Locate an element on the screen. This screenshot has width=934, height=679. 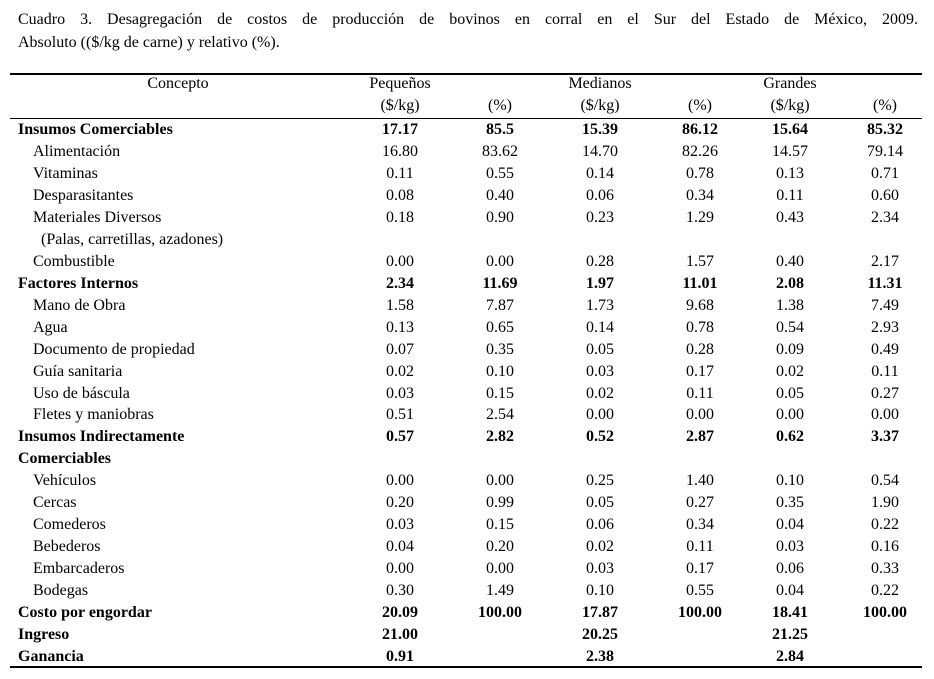
table-cell: 0.65 is located at coordinates (500, 327).